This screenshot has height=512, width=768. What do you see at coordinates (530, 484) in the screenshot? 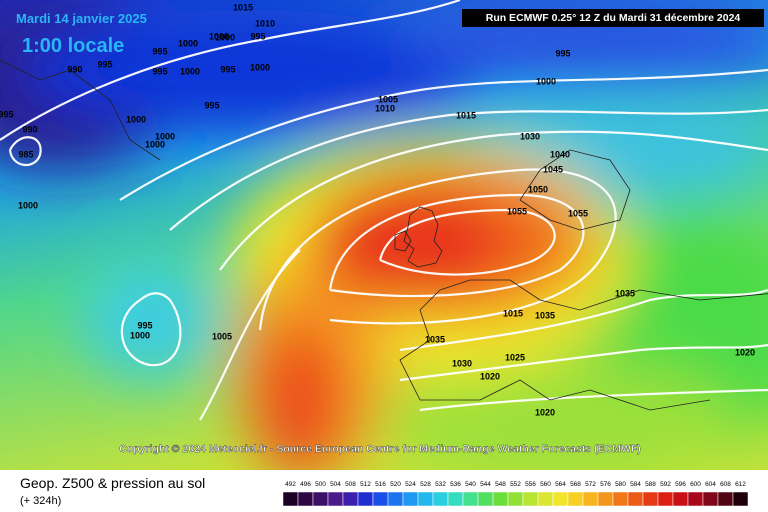
I see `legend-label: 556` at bounding box center [530, 484].